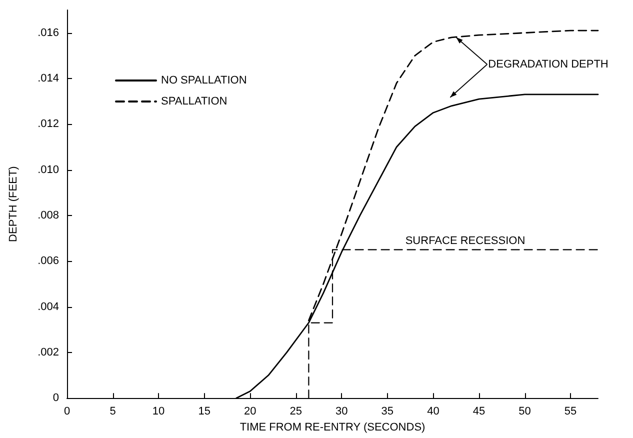 The image size is (633, 438). What do you see at coordinates (524, 412) in the screenshot?
I see `x-tick-label: 50` at bounding box center [524, 412].